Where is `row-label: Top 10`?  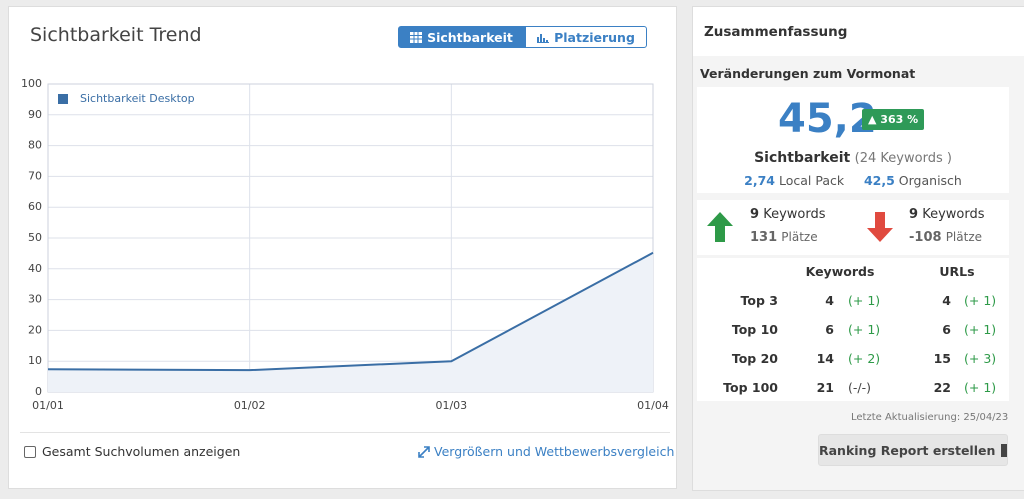
row-label: Top 10 is located at coordinates (754, 329).